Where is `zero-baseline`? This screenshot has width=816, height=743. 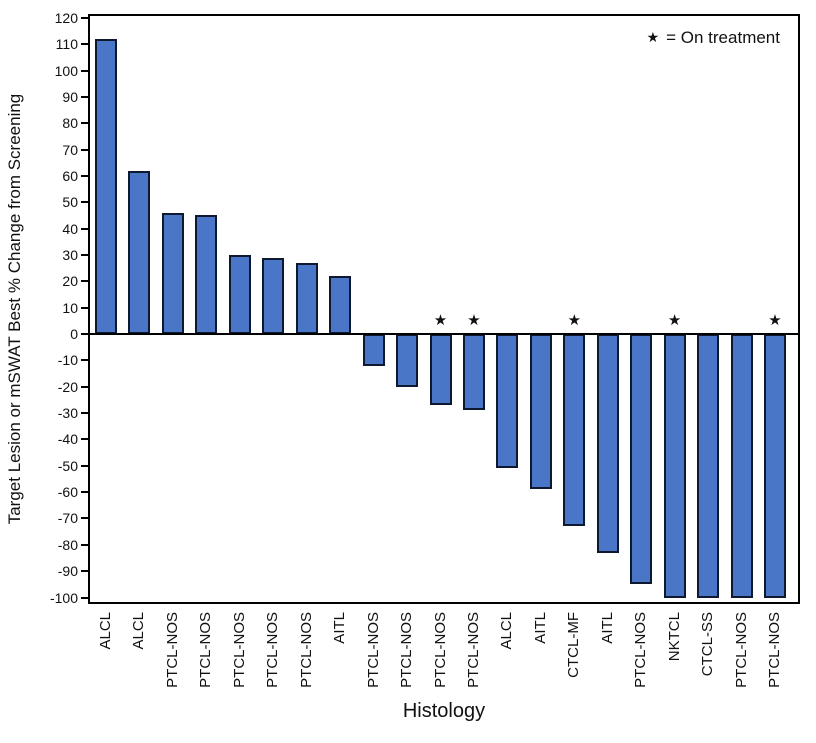 zero-baseline is located at coordinates (444, 334).